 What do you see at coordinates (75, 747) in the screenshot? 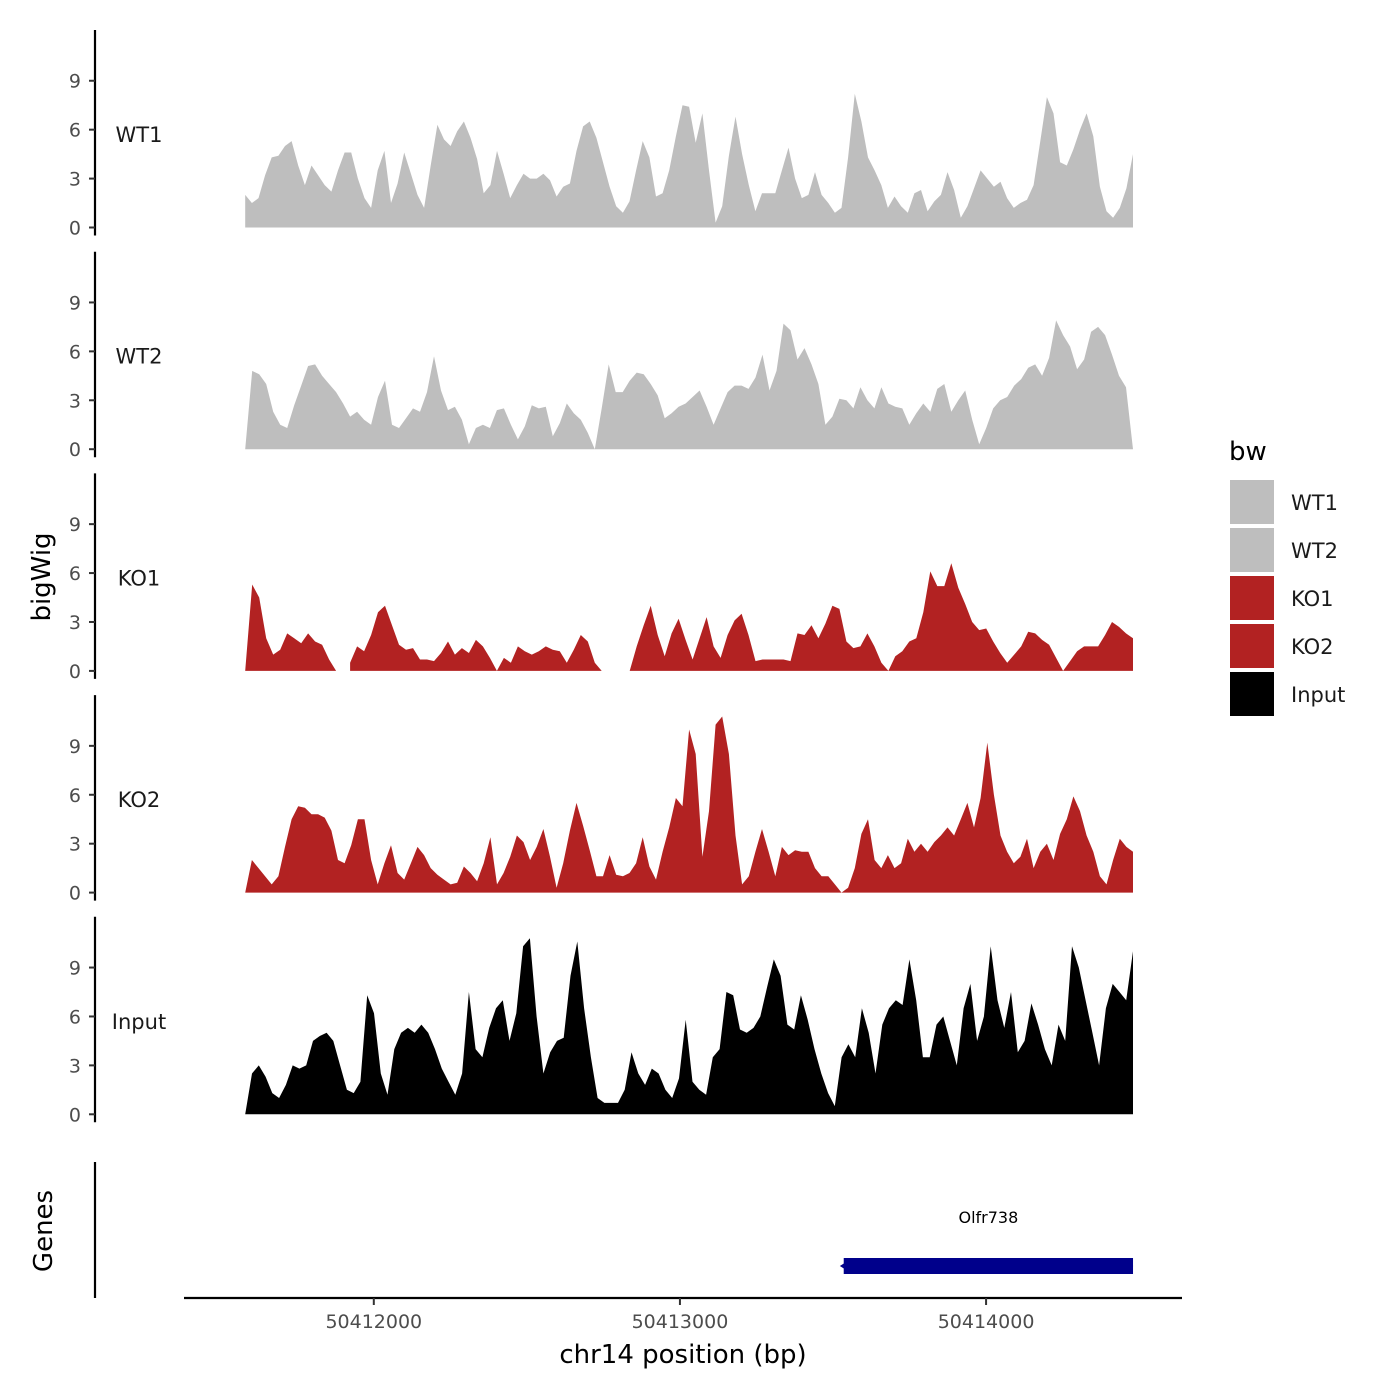
I see `y-tick-label-ko2-9: 9` at bounding box center [75, 747].